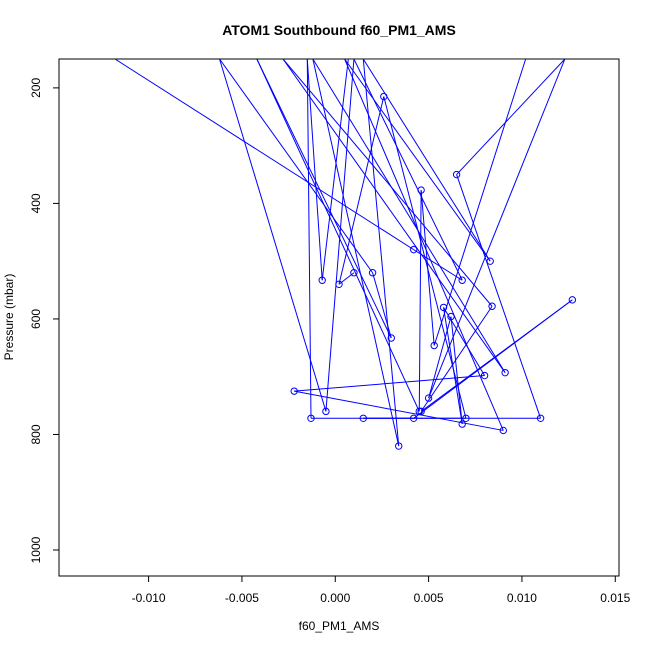 Image resolution: width=650 pixels, height=650 pixels. What do you see at coordinates (242, 598) in the screenshot?
I see `x-tick-label: -0.005` at bounding box center [242, 598].